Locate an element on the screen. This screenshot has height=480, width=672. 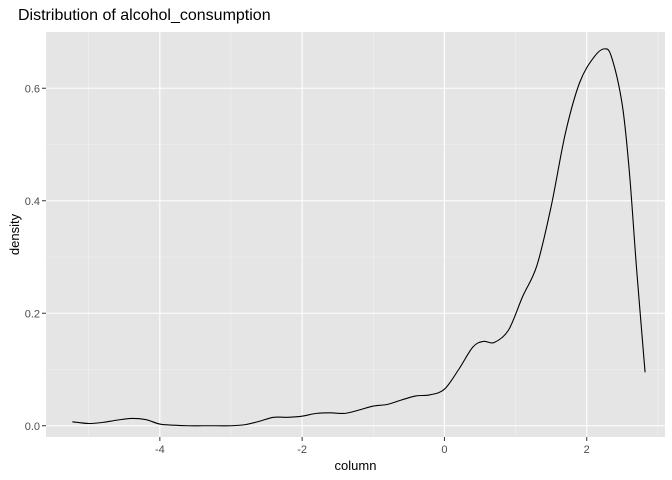
x-tick-label: -2 is located at coordinates (302, 450).